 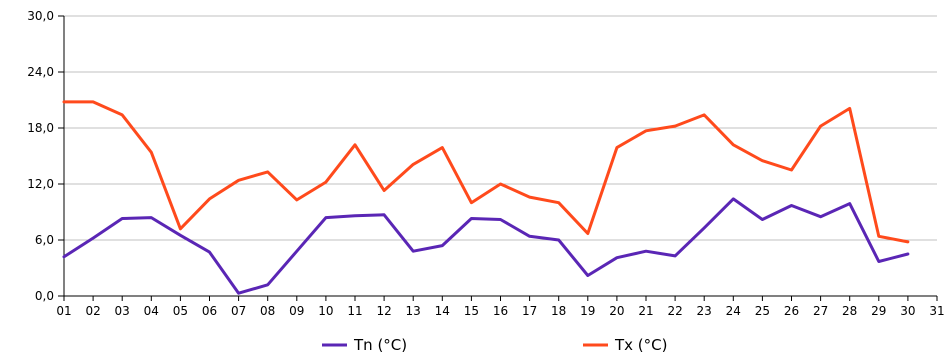 What do you see at coordinates (645, 311) in the screenshot?
I see `x-tick-label: 21` at bounding box center [645, 311].